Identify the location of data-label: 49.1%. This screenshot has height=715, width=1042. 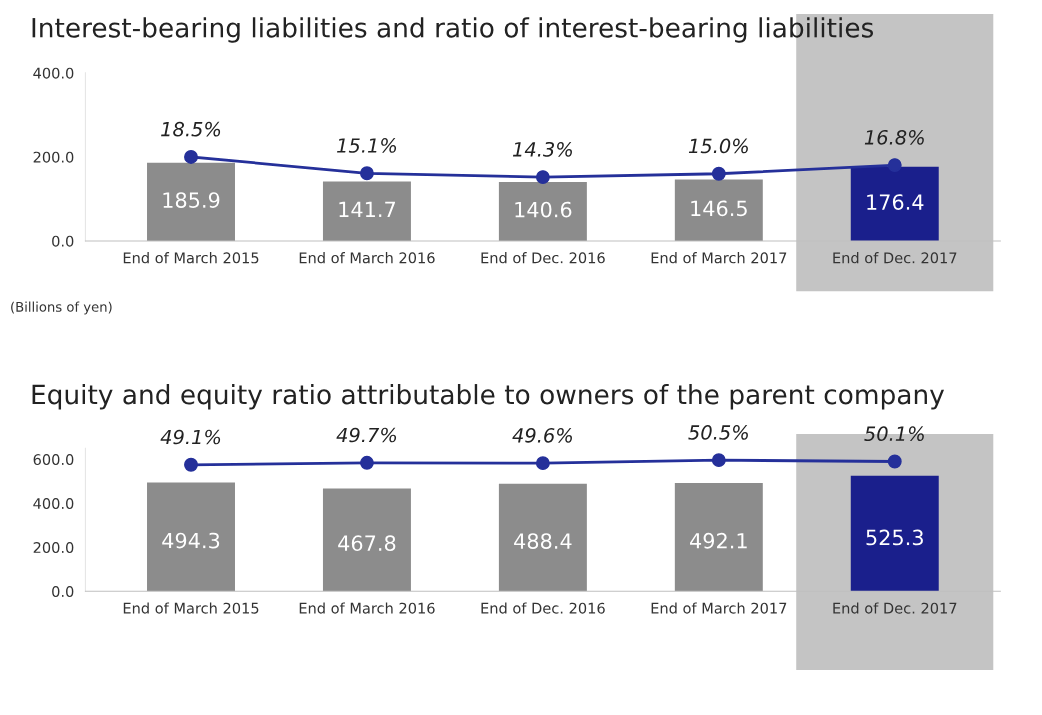
(190, 437).